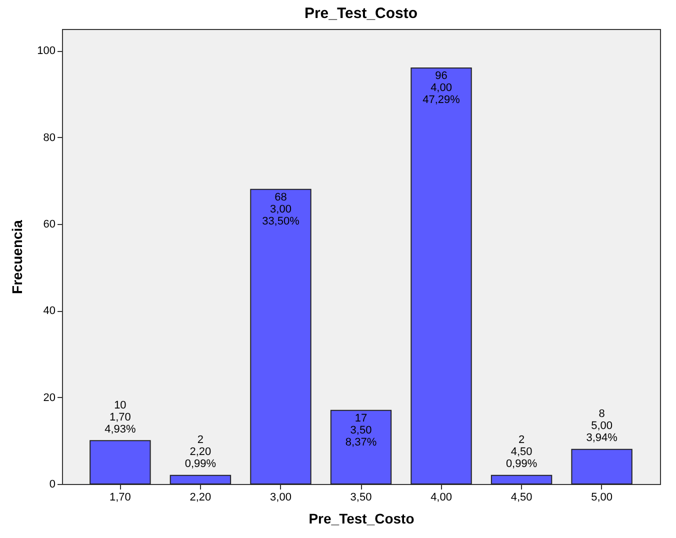 This screenshot has height=538, width=676. Describe the element at coordinates (49, 398) in the screenshot. I see `y-tick-label: 20` at that location.